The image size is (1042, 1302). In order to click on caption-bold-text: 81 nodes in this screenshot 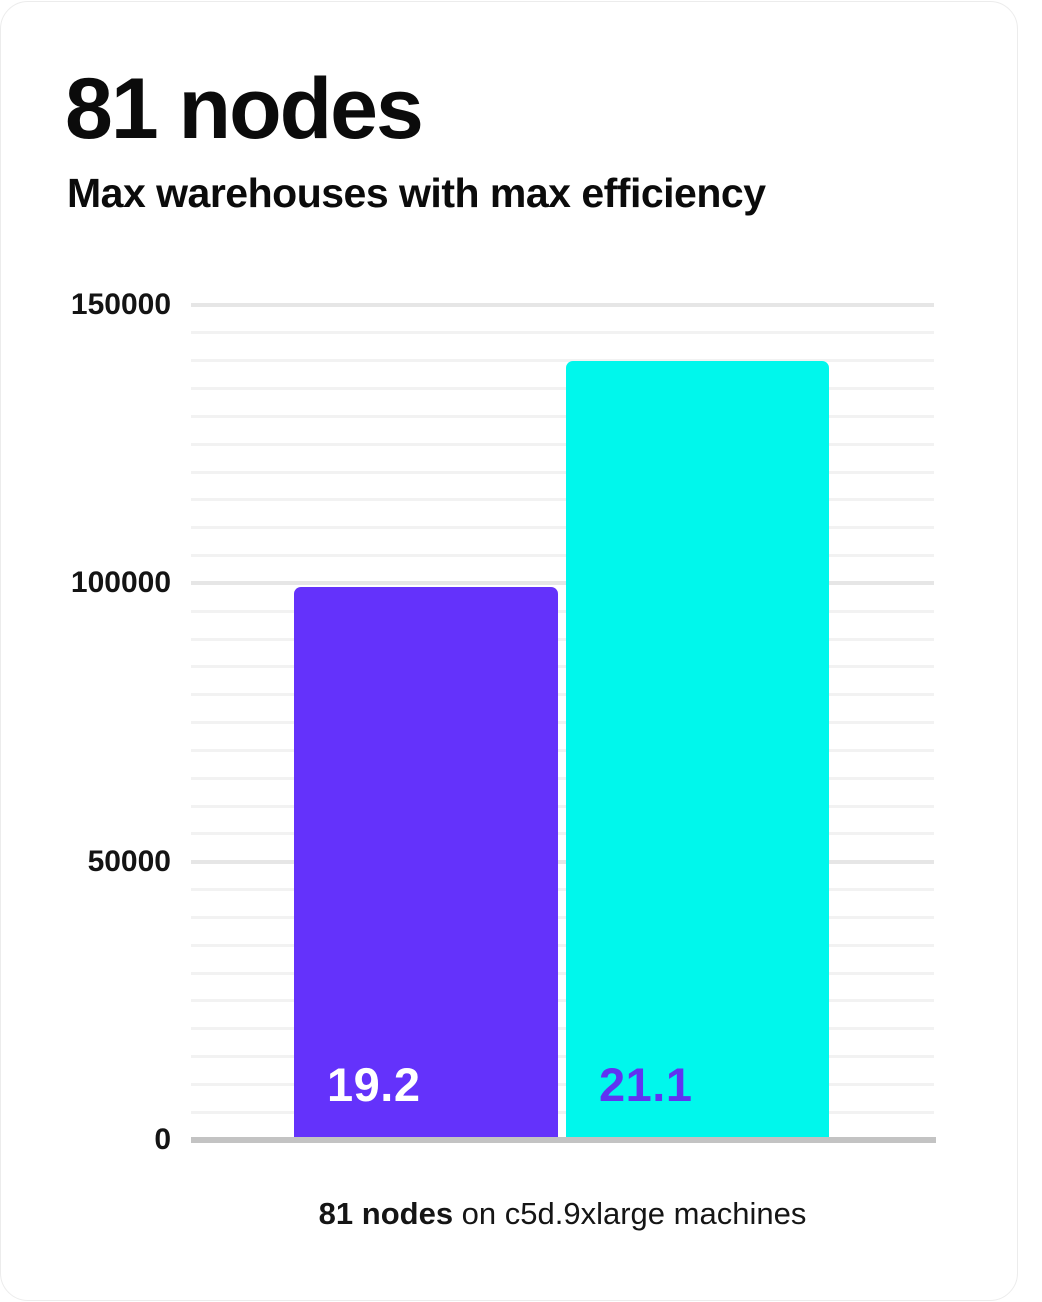, I will do `click(386, 1213)`.